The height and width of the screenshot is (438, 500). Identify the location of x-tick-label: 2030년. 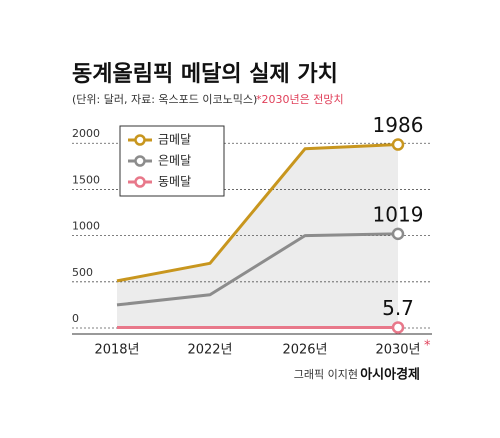
(397, 350).